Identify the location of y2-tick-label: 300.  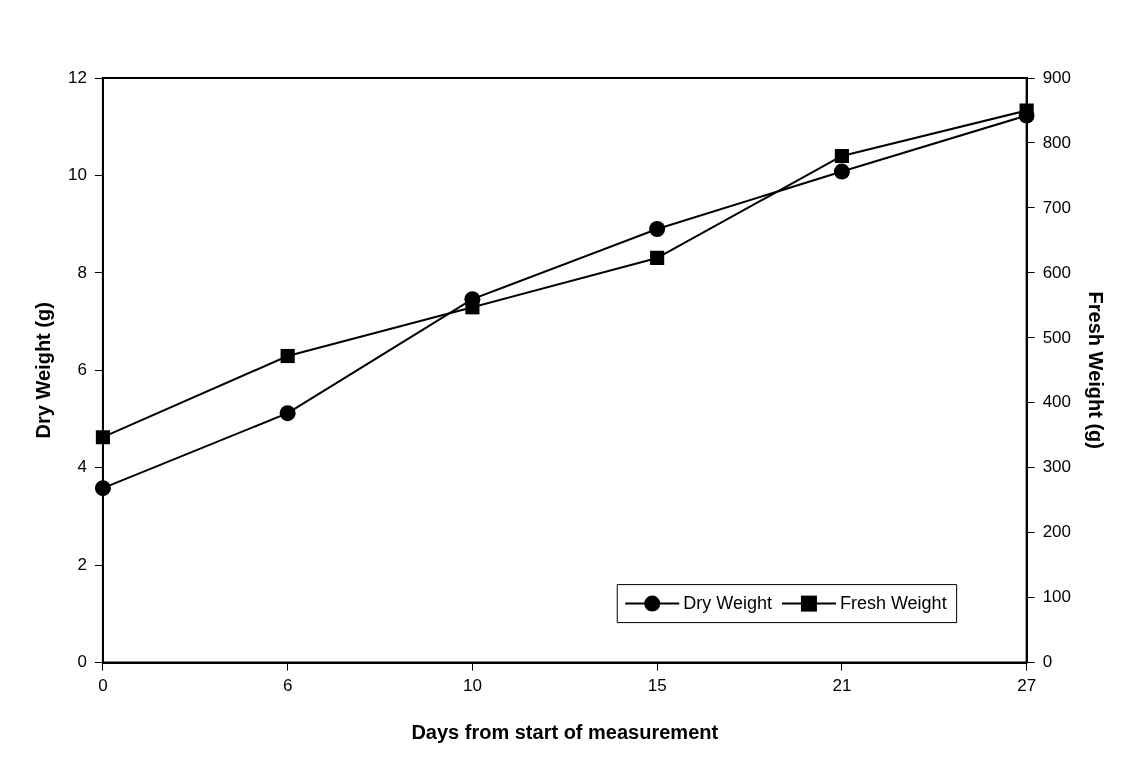
(1057, 467).